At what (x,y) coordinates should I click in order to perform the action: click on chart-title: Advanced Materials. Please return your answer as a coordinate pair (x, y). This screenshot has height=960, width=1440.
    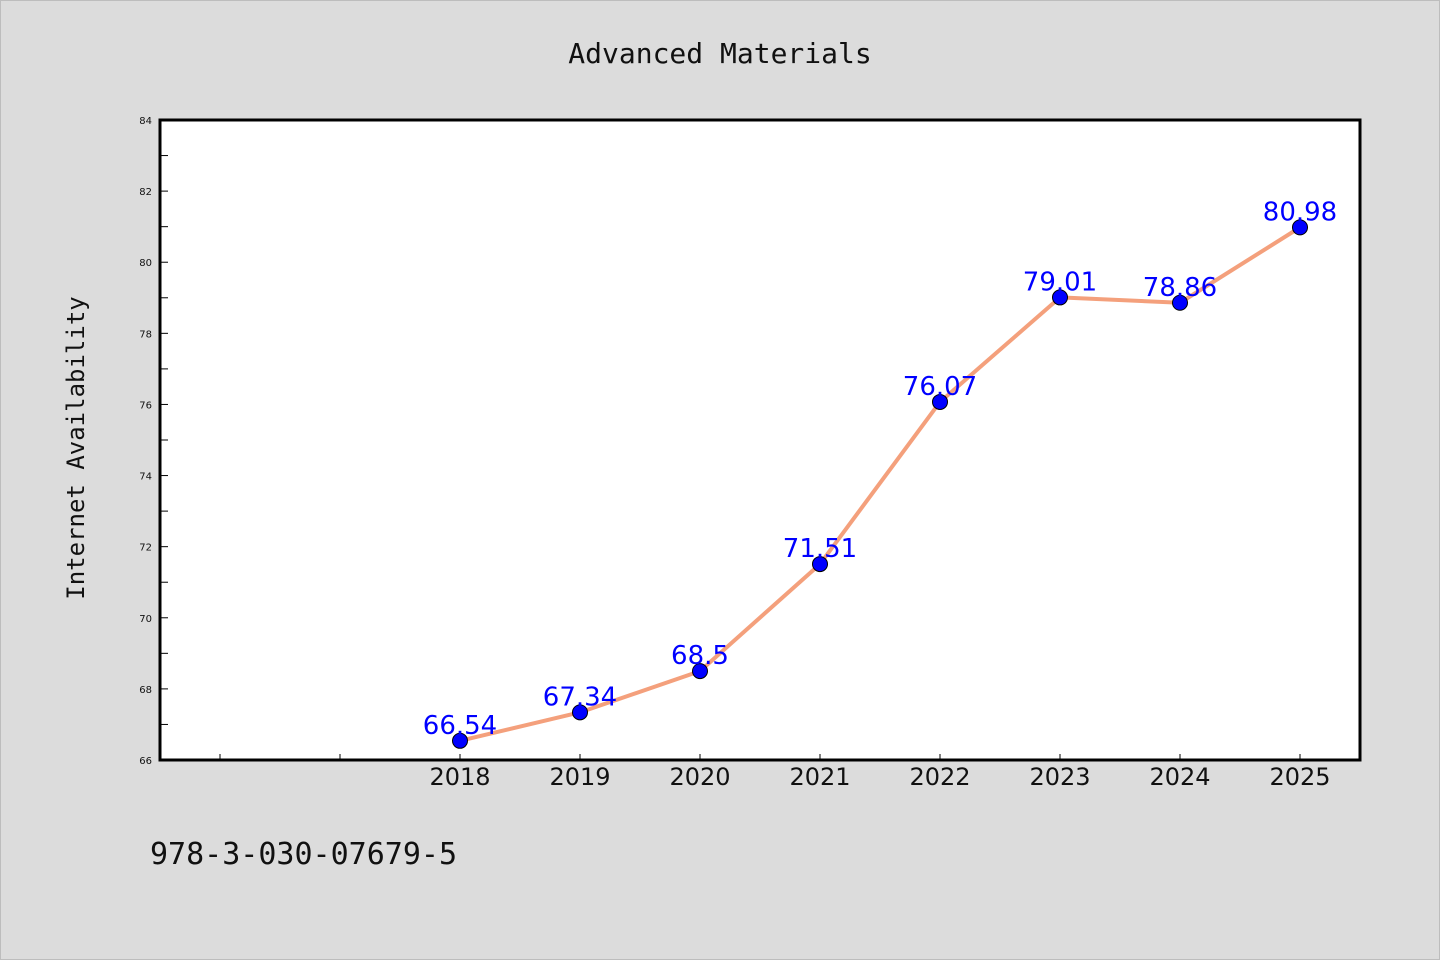
    Looking at the image, I should click on (719, 53).